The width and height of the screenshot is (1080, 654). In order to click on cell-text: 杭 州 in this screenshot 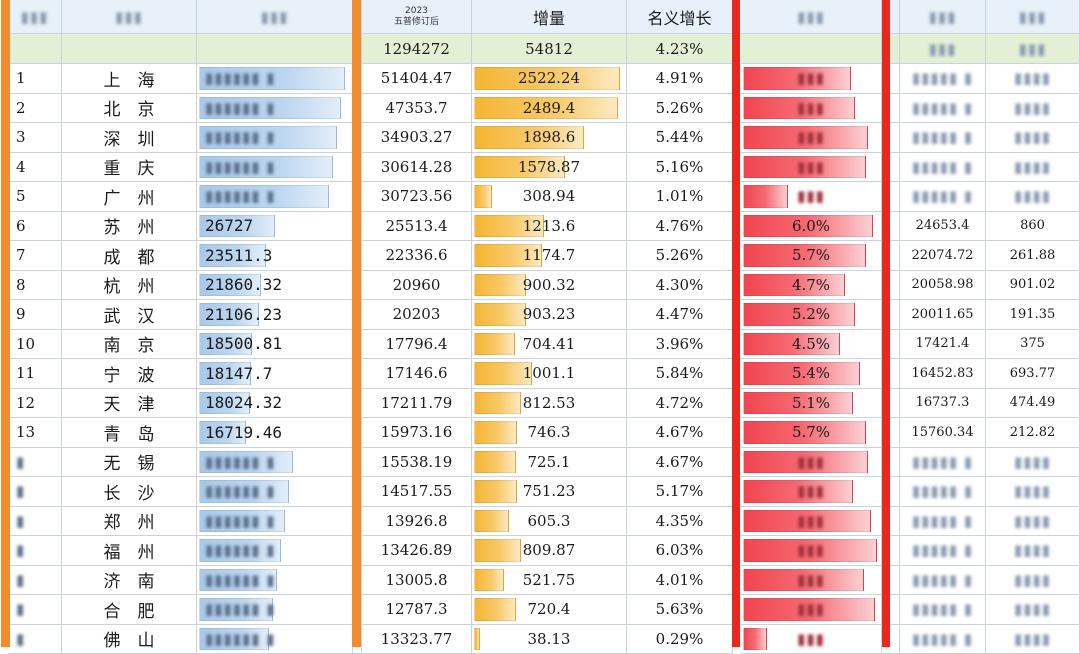, I will do `click(129, 284)`.